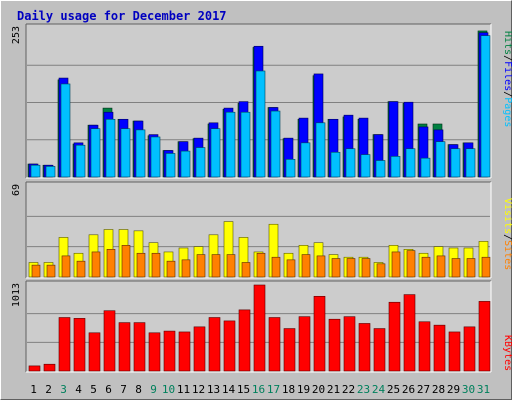  What do you see at coordinates (507, 353) in the screenshot?
I see `legend-panel-3: KBytes` at bounding box center [507, 353].